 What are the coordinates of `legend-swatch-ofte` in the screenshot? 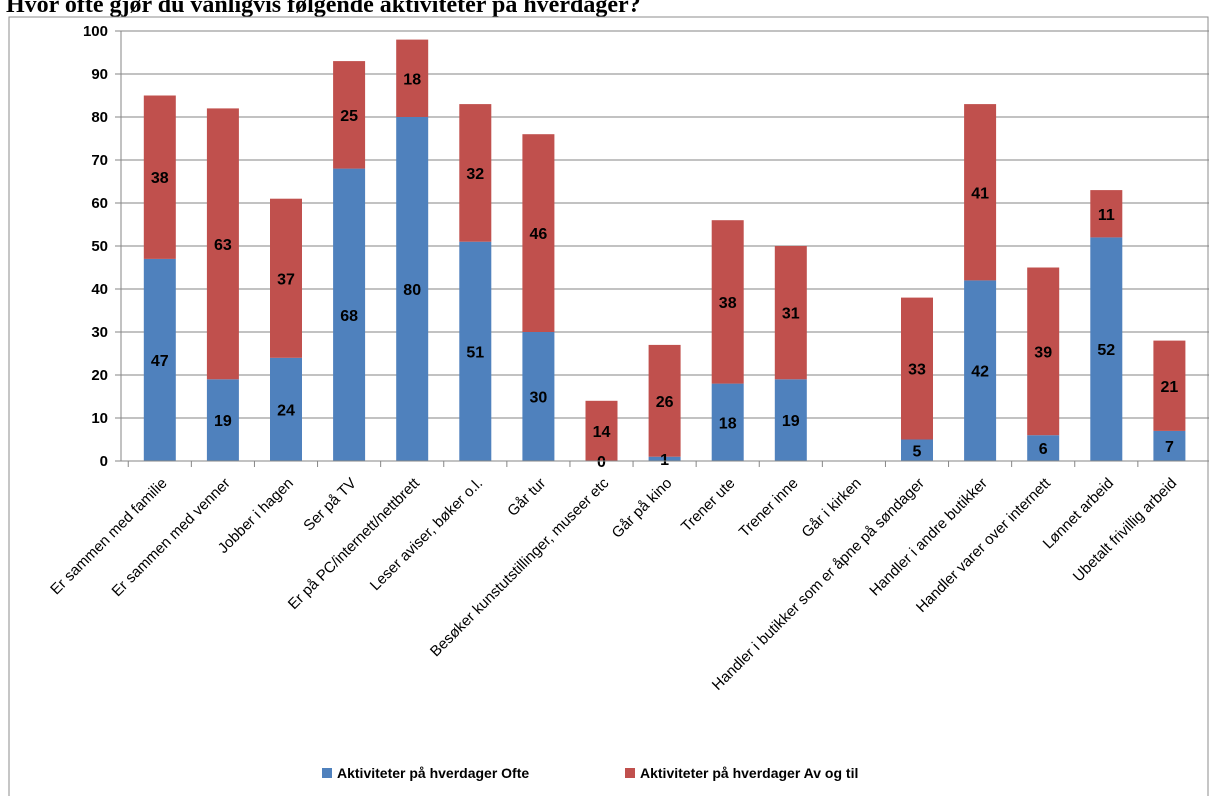 It's located at (327, 773).